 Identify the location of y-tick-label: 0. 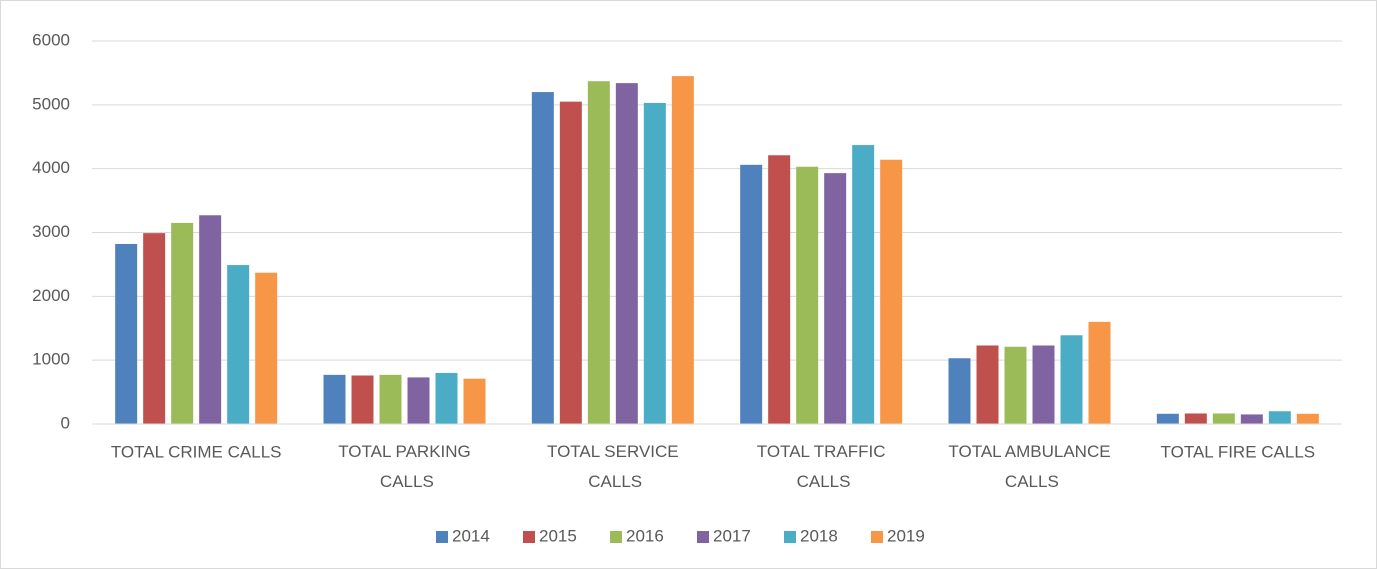
(65, 422).